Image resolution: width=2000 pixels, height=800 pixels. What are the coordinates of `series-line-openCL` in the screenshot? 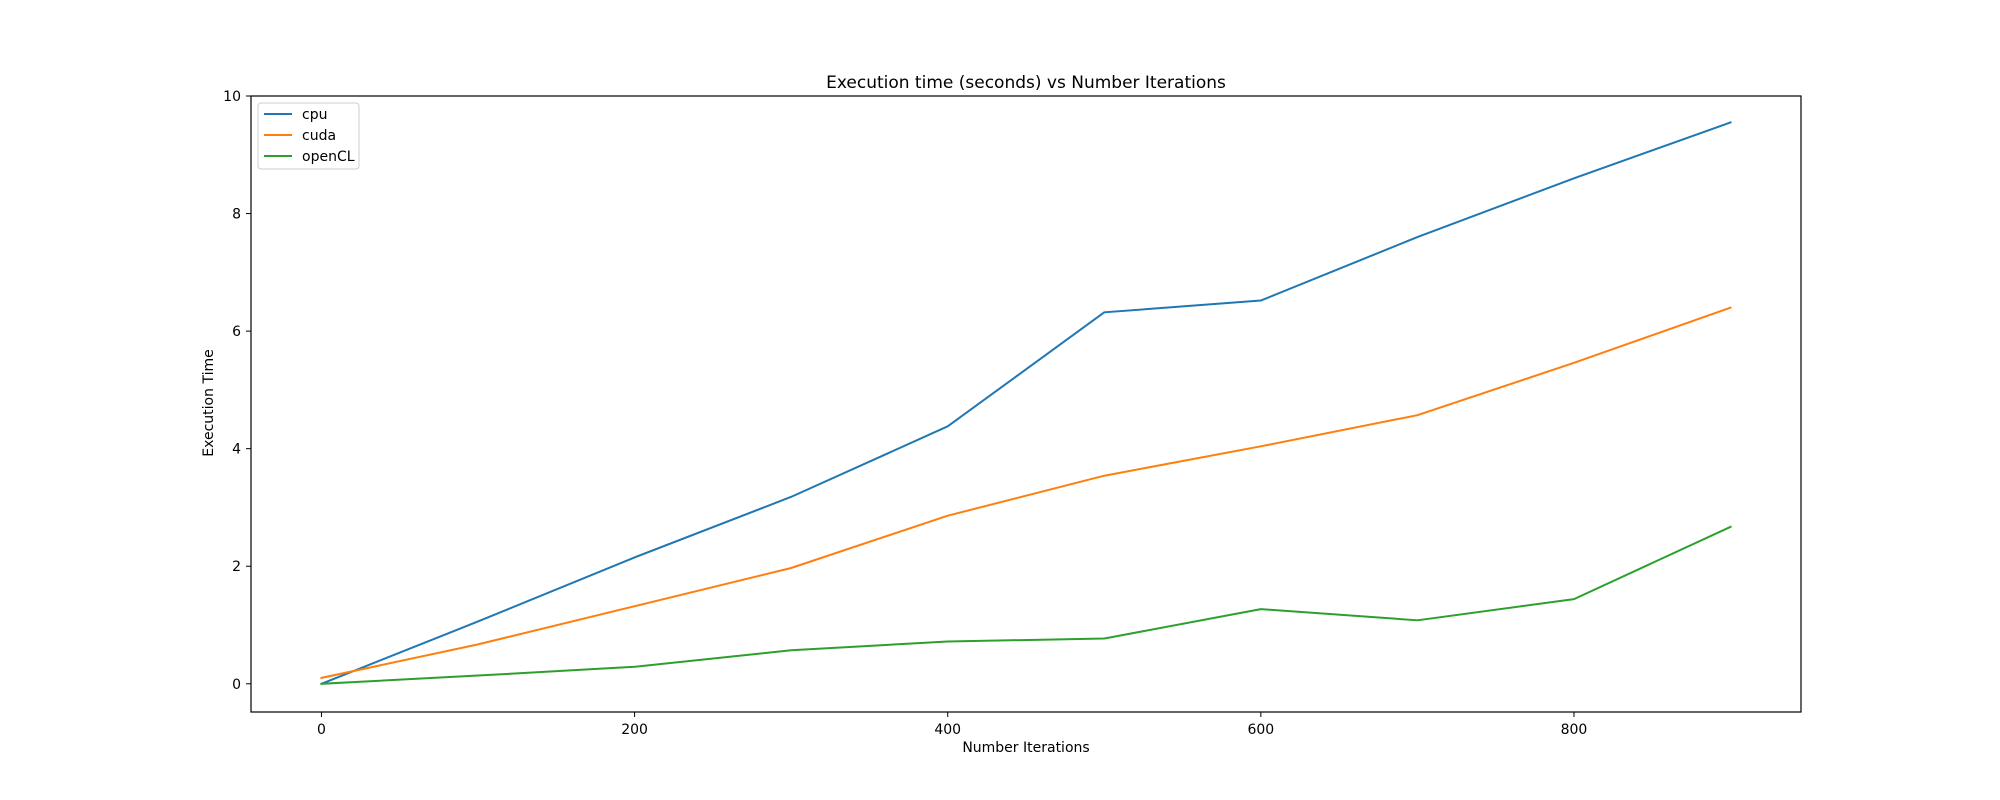 It's located at (1026, 605).